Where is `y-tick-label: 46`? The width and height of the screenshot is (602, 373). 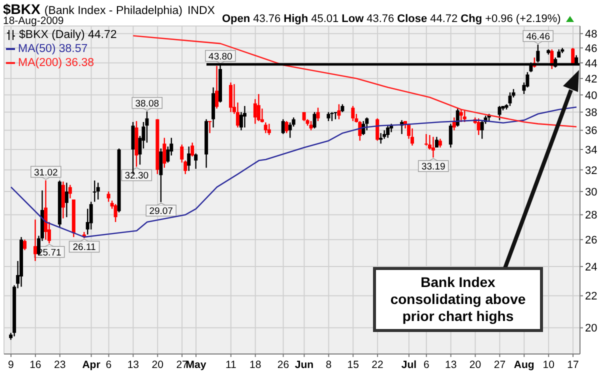 y-tick-label: 46 is located at coordinates (591, 48).